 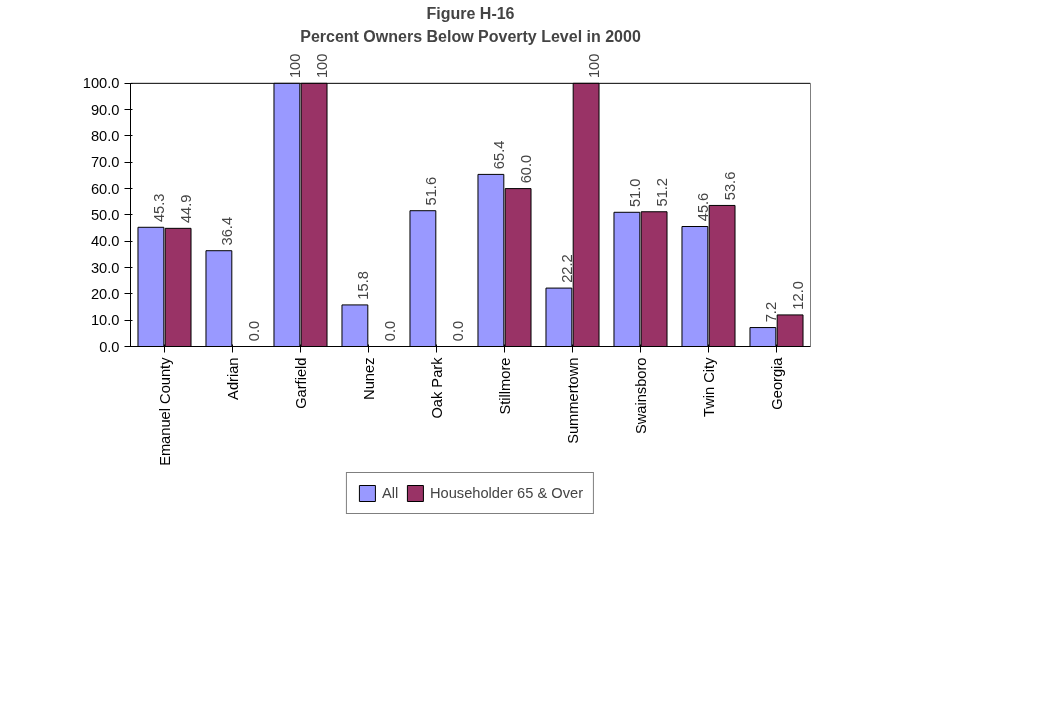 I want to click on x-tick-label: Georgia, so click(x=776, y=383).